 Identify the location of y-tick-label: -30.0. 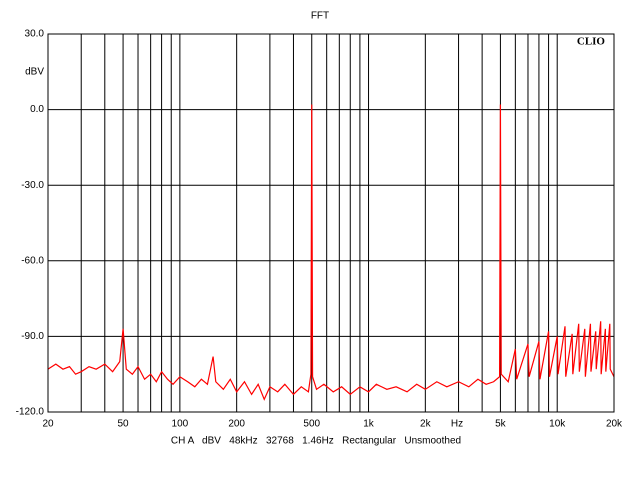
(32, 185).